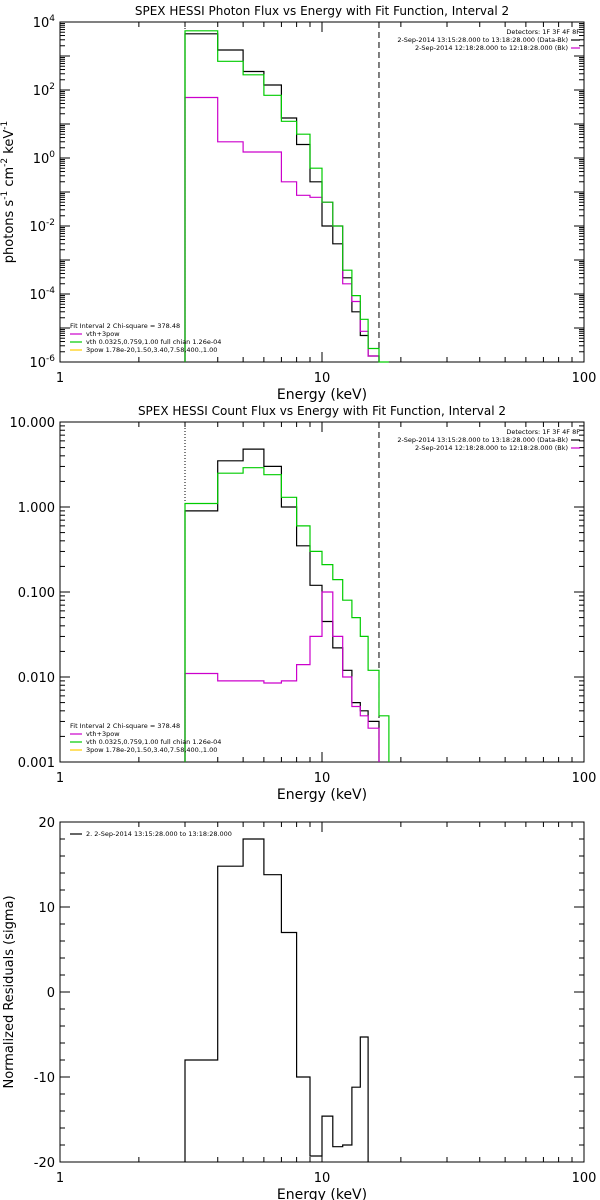 The image size is (600, 1200). What do you see at coordinates (322, 1178) in the screenshot?
I see `chart-3-x-tick-label: 10` at bounding box center [322, 1178].